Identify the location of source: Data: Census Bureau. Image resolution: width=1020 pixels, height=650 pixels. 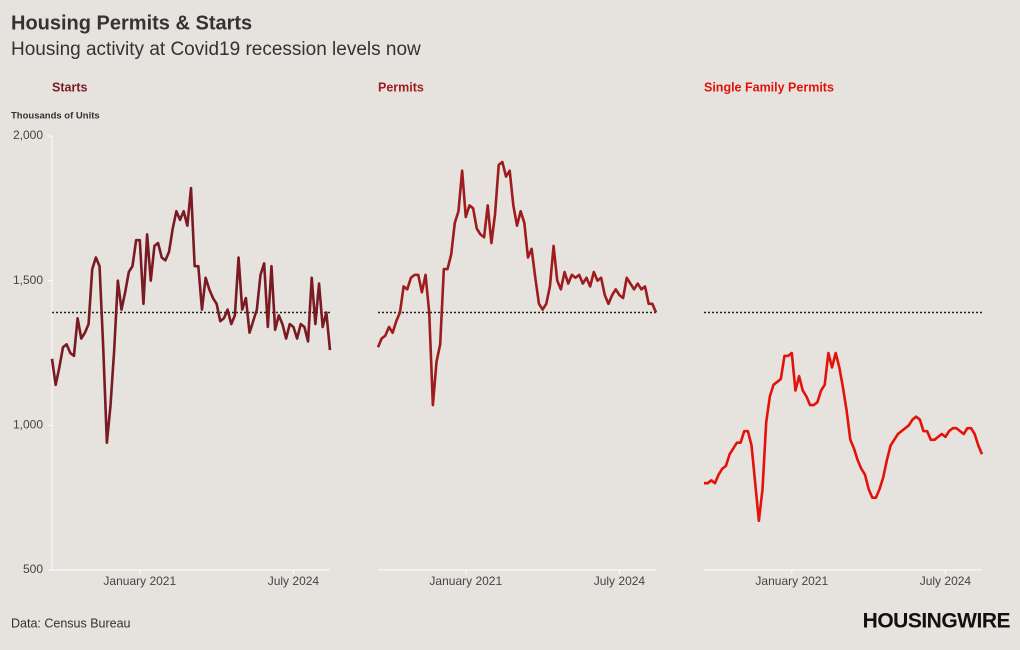
(71, 623).